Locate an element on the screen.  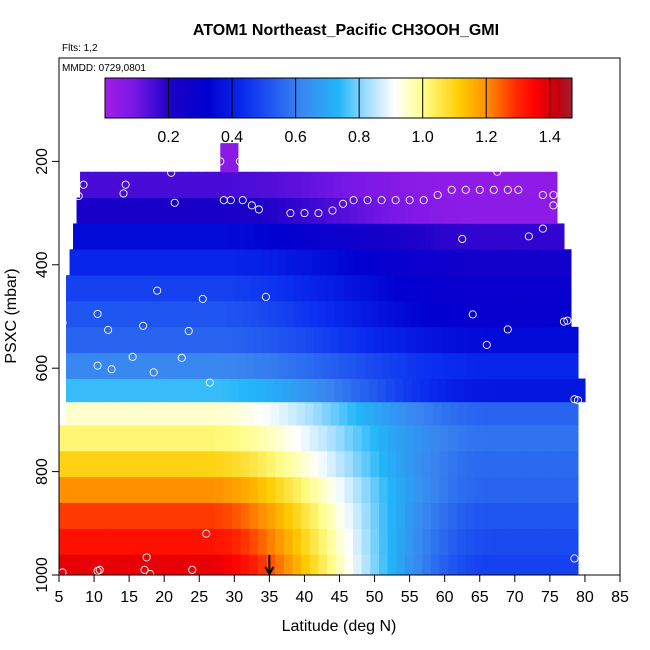
x-tick-label: 5 is located at coordinates (59, 597).